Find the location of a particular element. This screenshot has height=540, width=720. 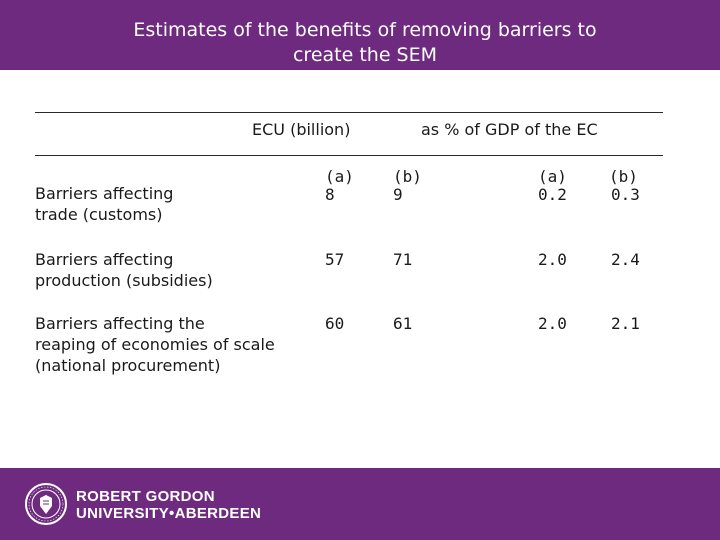

gdp-b-value: 0.3 is located at coordinates (625, 194).